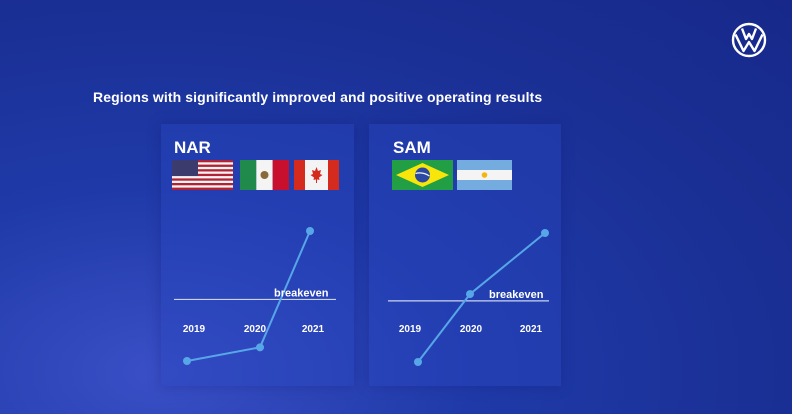 This screenshot has width=792, height=414. Describe the element at coordinates (310, 231) in the screenshot. I see `nar-point-2021` at that location.